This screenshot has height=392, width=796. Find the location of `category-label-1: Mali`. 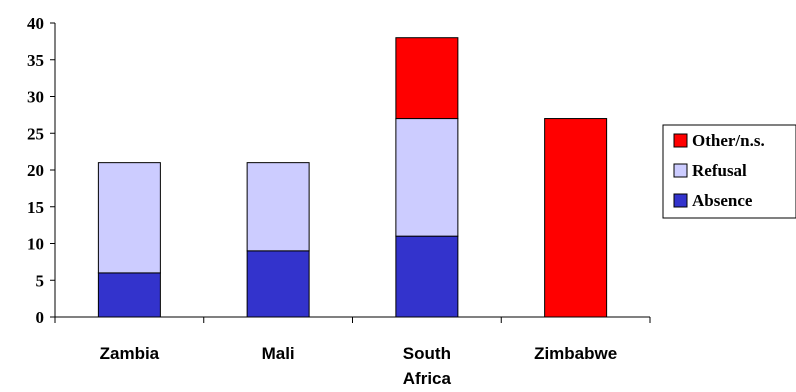

category-label-1: Mali is located at coordinates (278, 353).